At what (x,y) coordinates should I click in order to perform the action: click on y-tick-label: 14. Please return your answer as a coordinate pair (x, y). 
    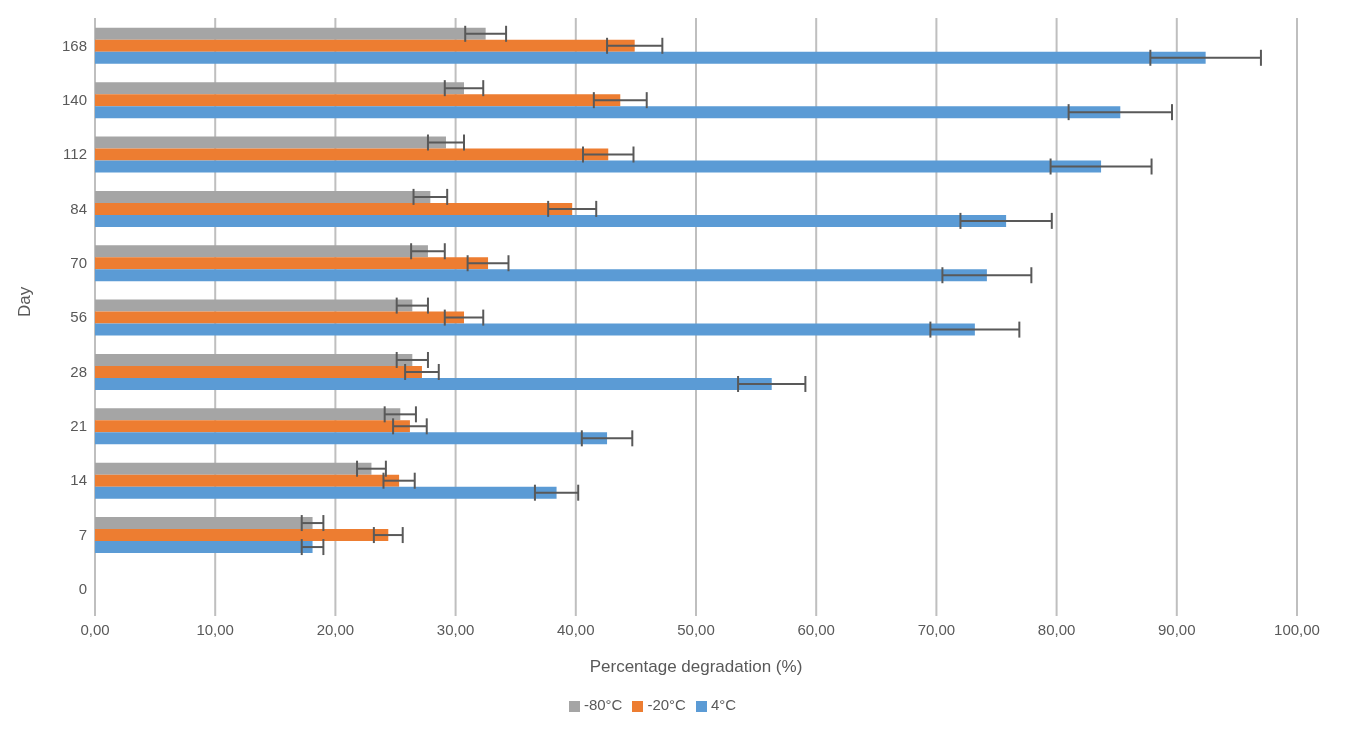
    Looking at the image, I should click on (78, 480).